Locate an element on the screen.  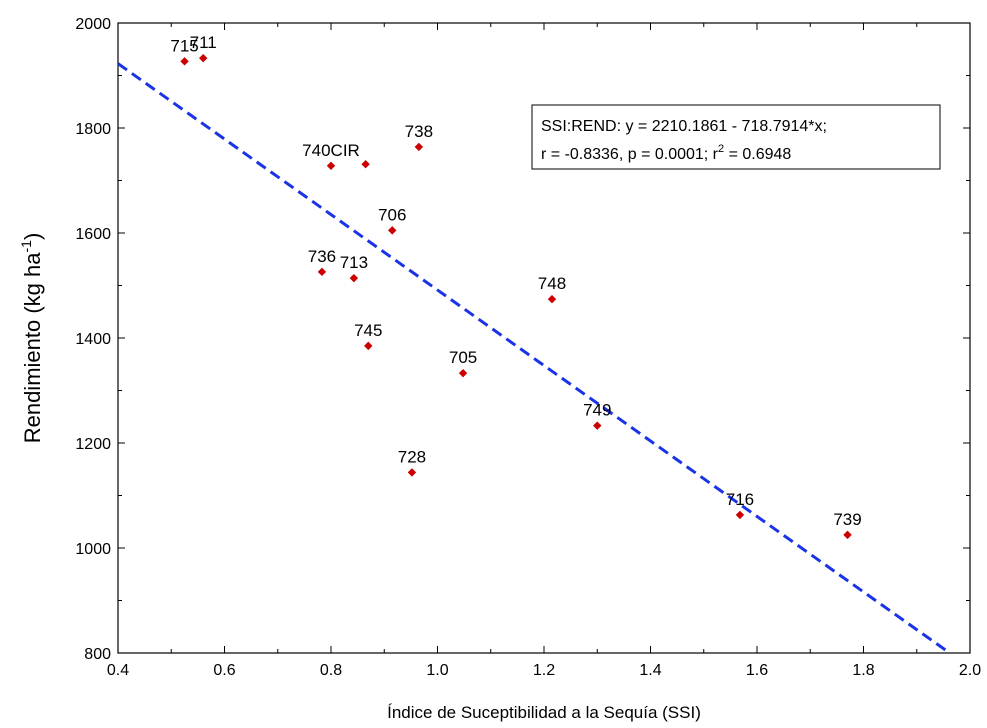
x-tick-label: 1.6 is located at coordinates (757, 670).